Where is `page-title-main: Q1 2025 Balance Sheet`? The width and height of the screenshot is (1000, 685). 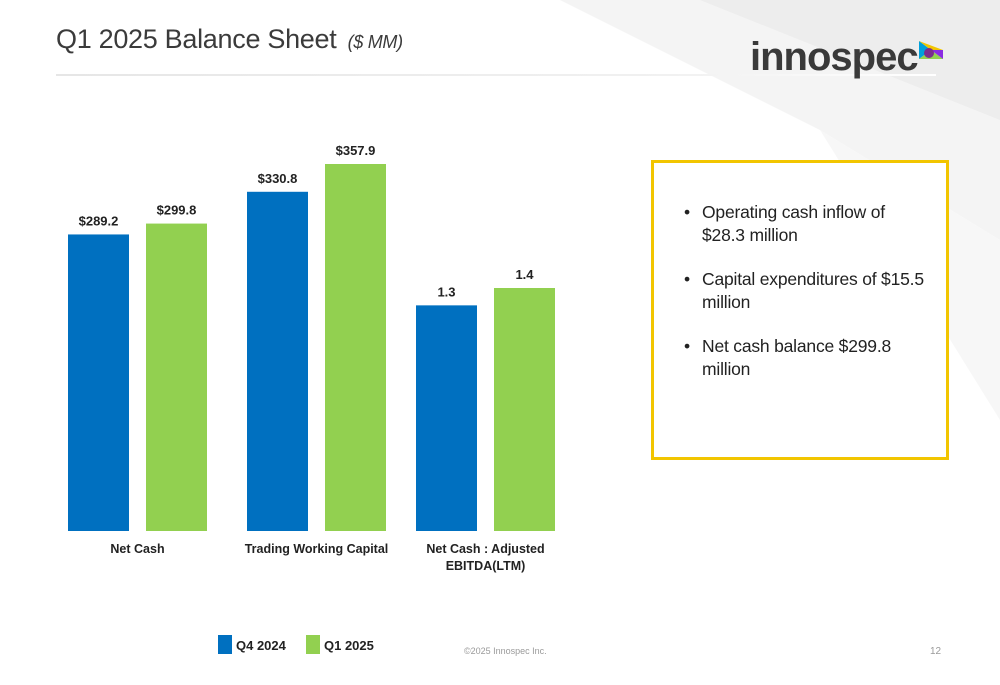 page-title-main: Q1 2025 Balance Sheet is located at coordinates (196, 39).